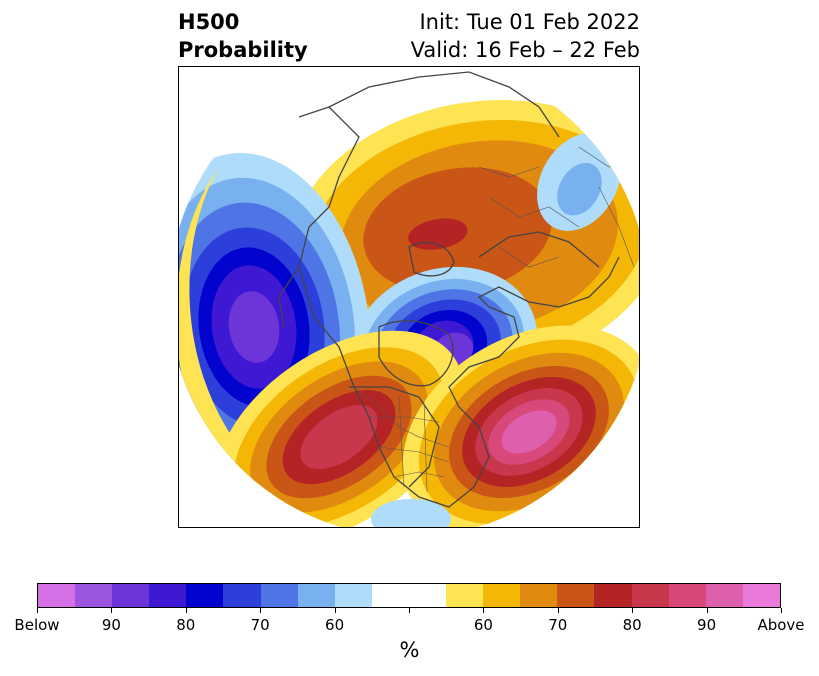  I want to click on colorbar-tick-labels: Below 90 80 70 60 60 70 80 90 Above, so click(409, 626).